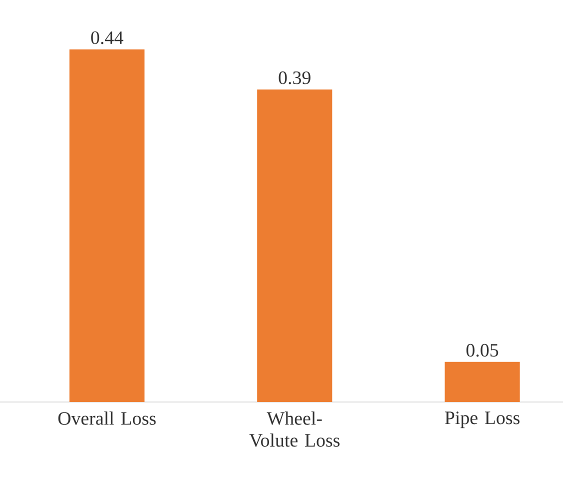 The width and height of the screenshot is (563, 483). What do you see at coordinates (482, 350) in the screenshot?
I see `data-label: 0.05` at bounding box center [482, 350].